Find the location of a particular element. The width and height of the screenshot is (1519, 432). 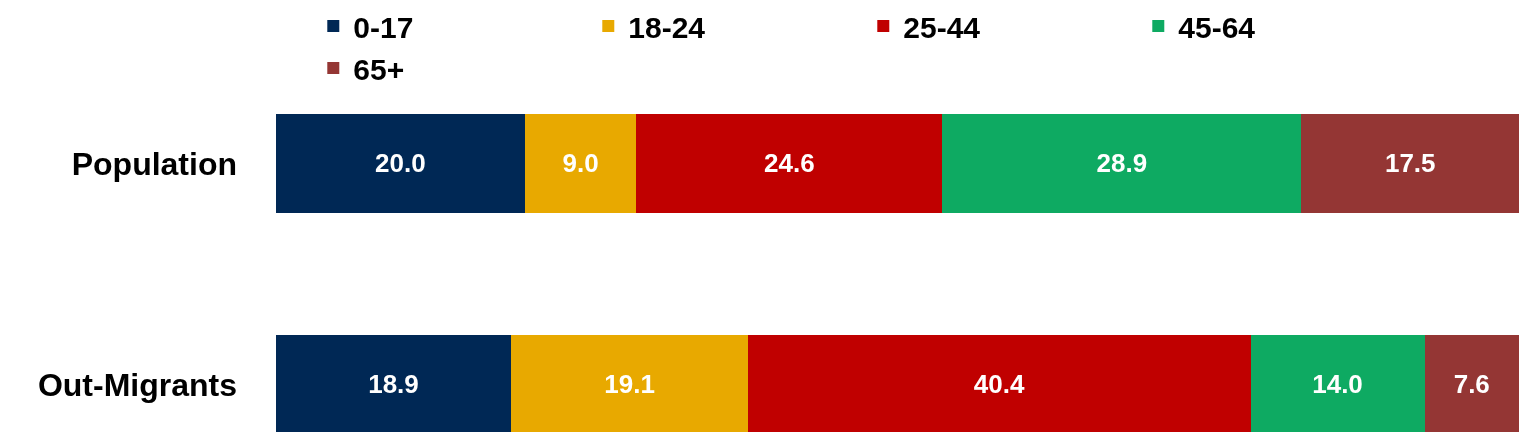

data-label: 24.6 is located at coordinates (789, 163).